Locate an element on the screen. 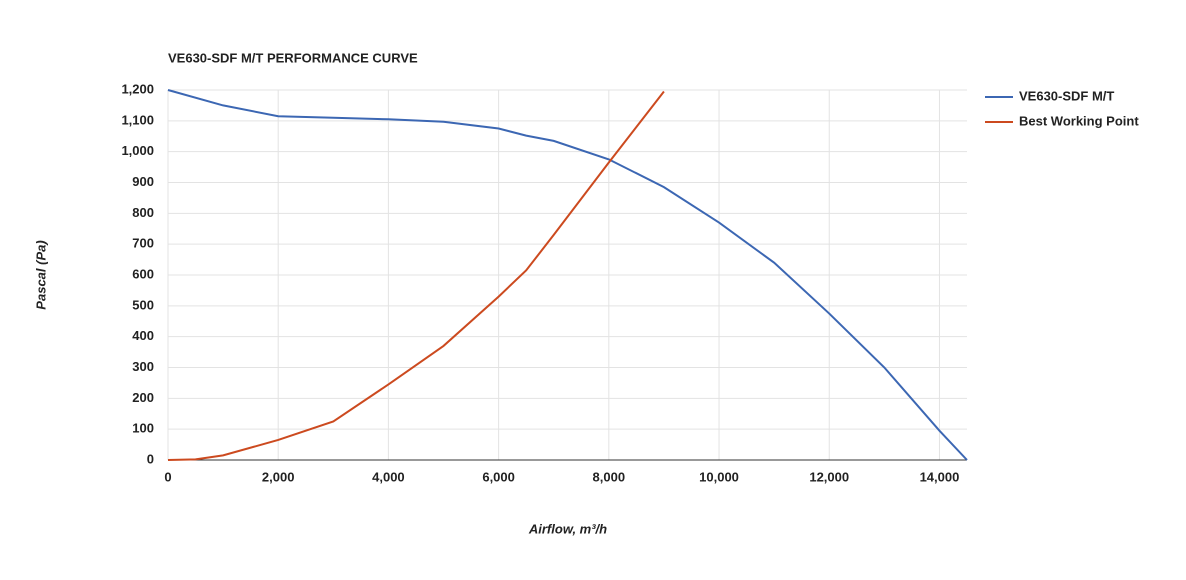 Image resolution: width=1186 pixels, height=580 pixels. chart-title: VE630-SDF M/T PERFORMANCE CURVE is located at coordinates (293, 57).